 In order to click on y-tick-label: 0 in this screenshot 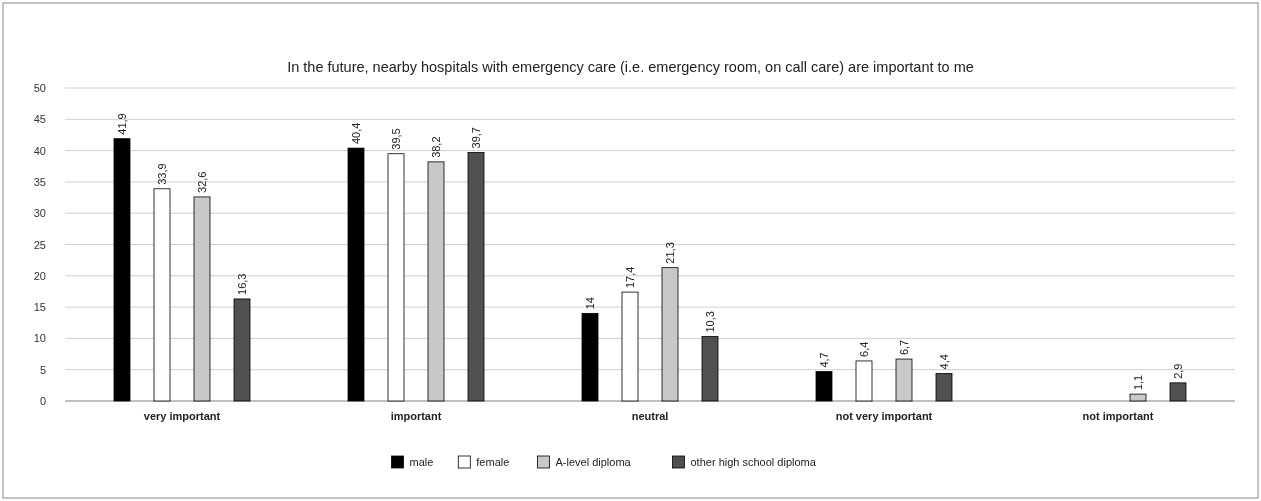, I will do `click(42, 401)`.